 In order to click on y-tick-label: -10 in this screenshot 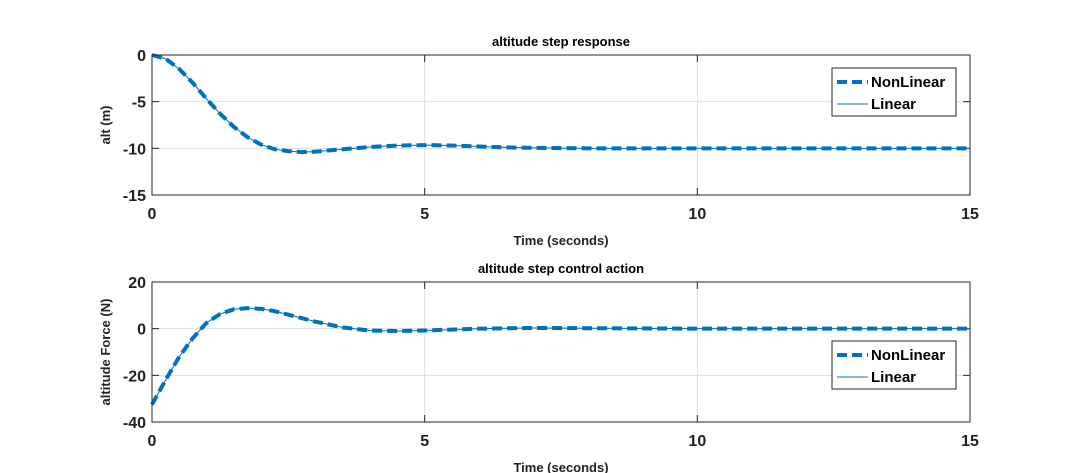, I will do `click(134, 149)`.